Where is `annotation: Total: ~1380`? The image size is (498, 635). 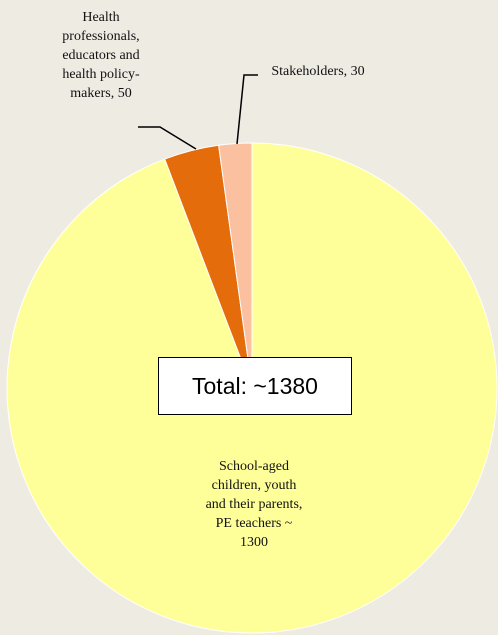 annotation: Total: ~1380 is located at coordinates (255, 385).